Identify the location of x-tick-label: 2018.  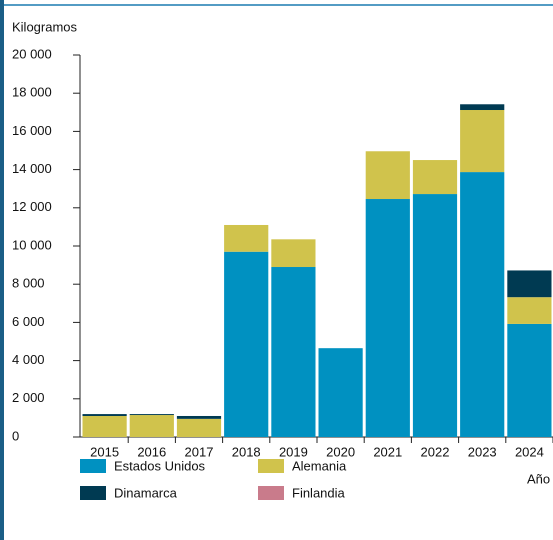
(246, 451).